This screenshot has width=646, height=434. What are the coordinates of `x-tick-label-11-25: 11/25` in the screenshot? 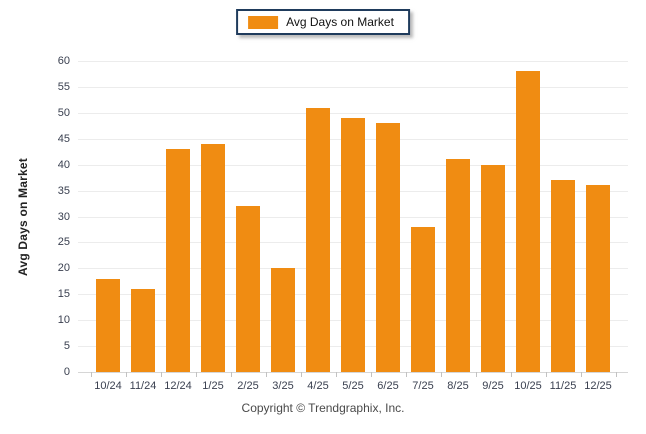 It's located at (563, 386).